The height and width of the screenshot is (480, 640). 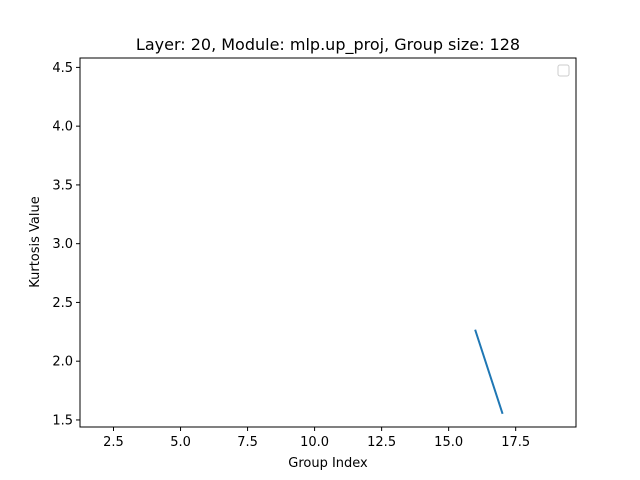 I want to click on y-axis-ticks: 1.5 2.0 2.5 3.0 3.5 4.0 4.5, so click(x=66, y=244).